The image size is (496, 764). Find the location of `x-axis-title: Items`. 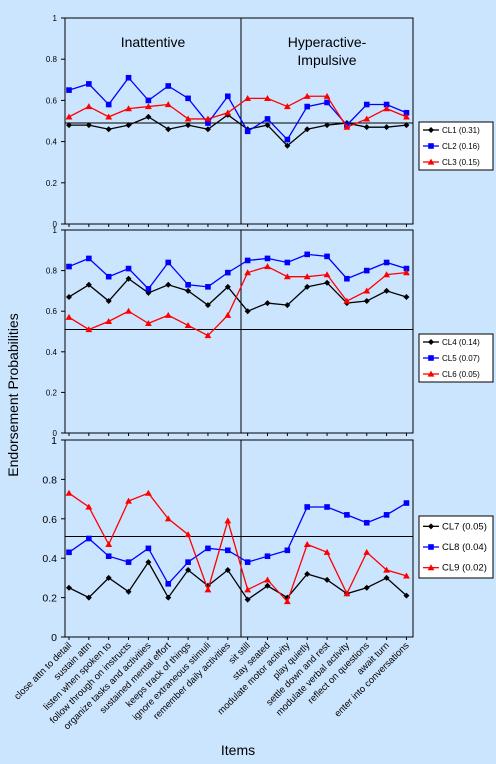

x-axis-title: Items is located at coordinates (238, 750).